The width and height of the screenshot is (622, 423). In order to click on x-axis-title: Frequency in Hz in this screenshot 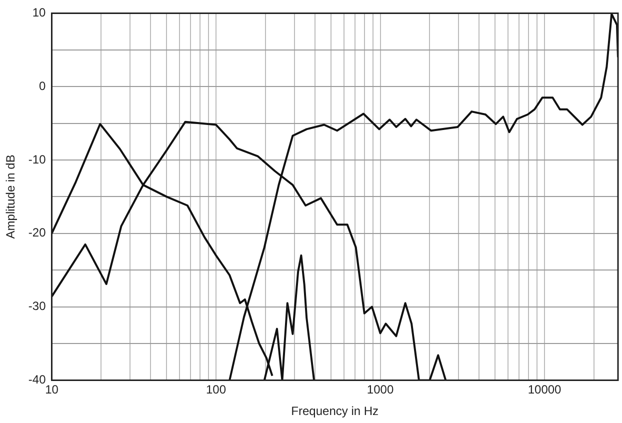, I will do `click(335, 411)`.